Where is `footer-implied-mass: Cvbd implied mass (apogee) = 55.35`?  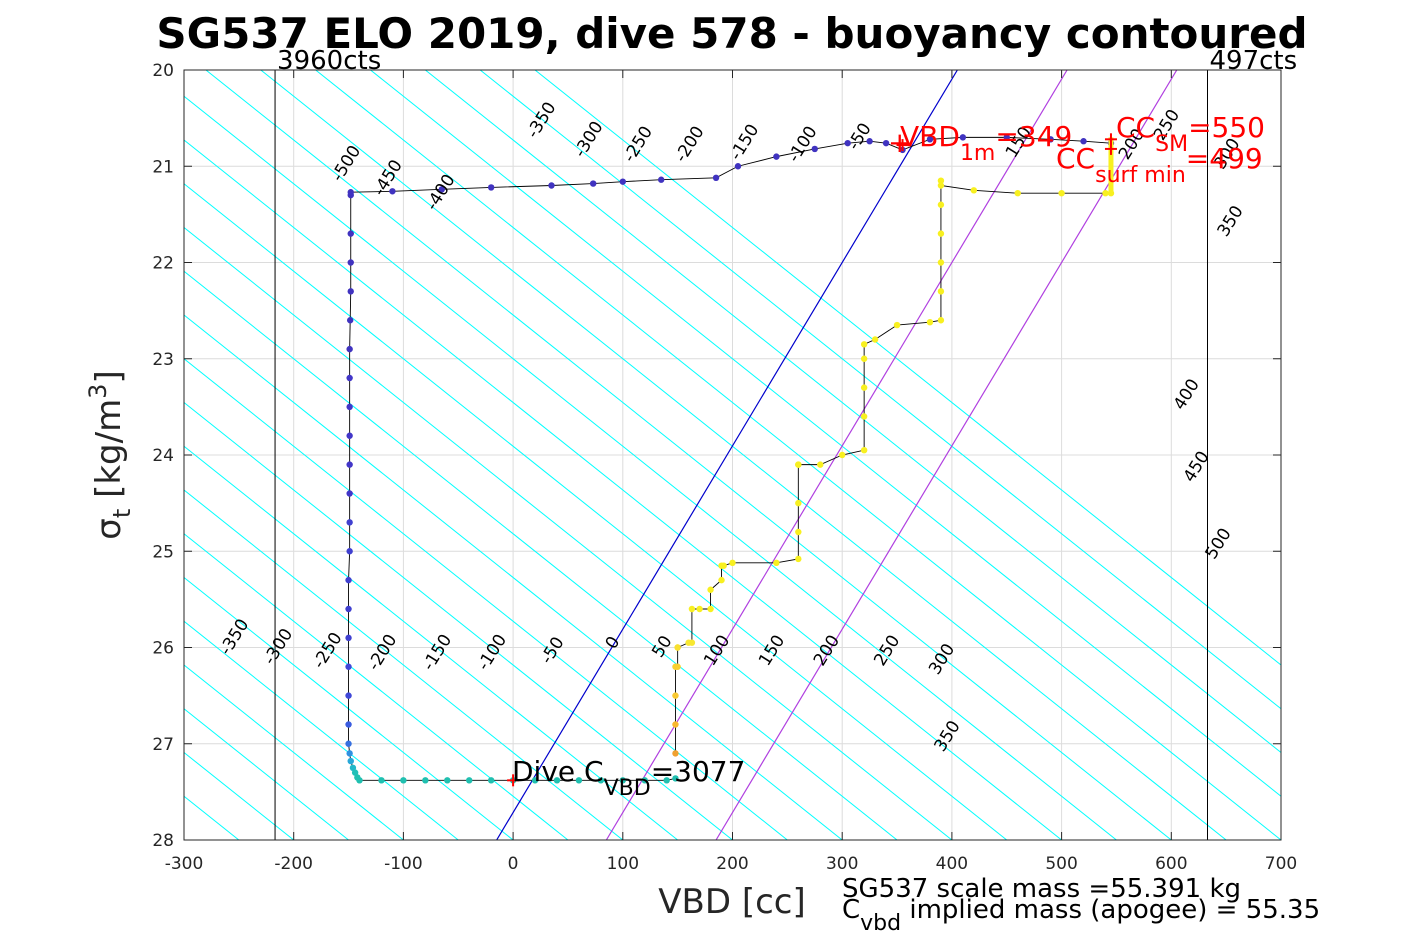
footer-implied-mass: Cvbd implied mass (apogee) = 55.35 is located at coordinates (1081, 915).